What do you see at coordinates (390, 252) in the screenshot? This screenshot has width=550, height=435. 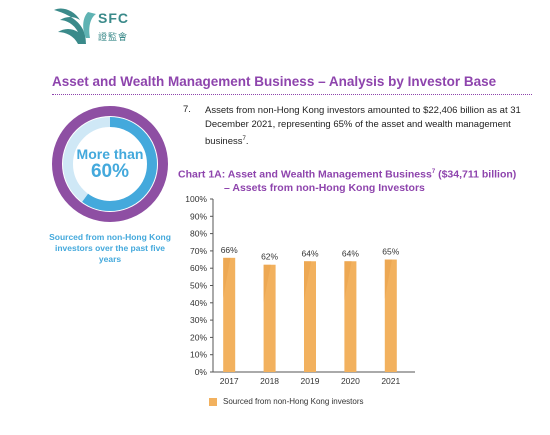 I see `bar-data-label: 65%` at bounding box center [390, 252].